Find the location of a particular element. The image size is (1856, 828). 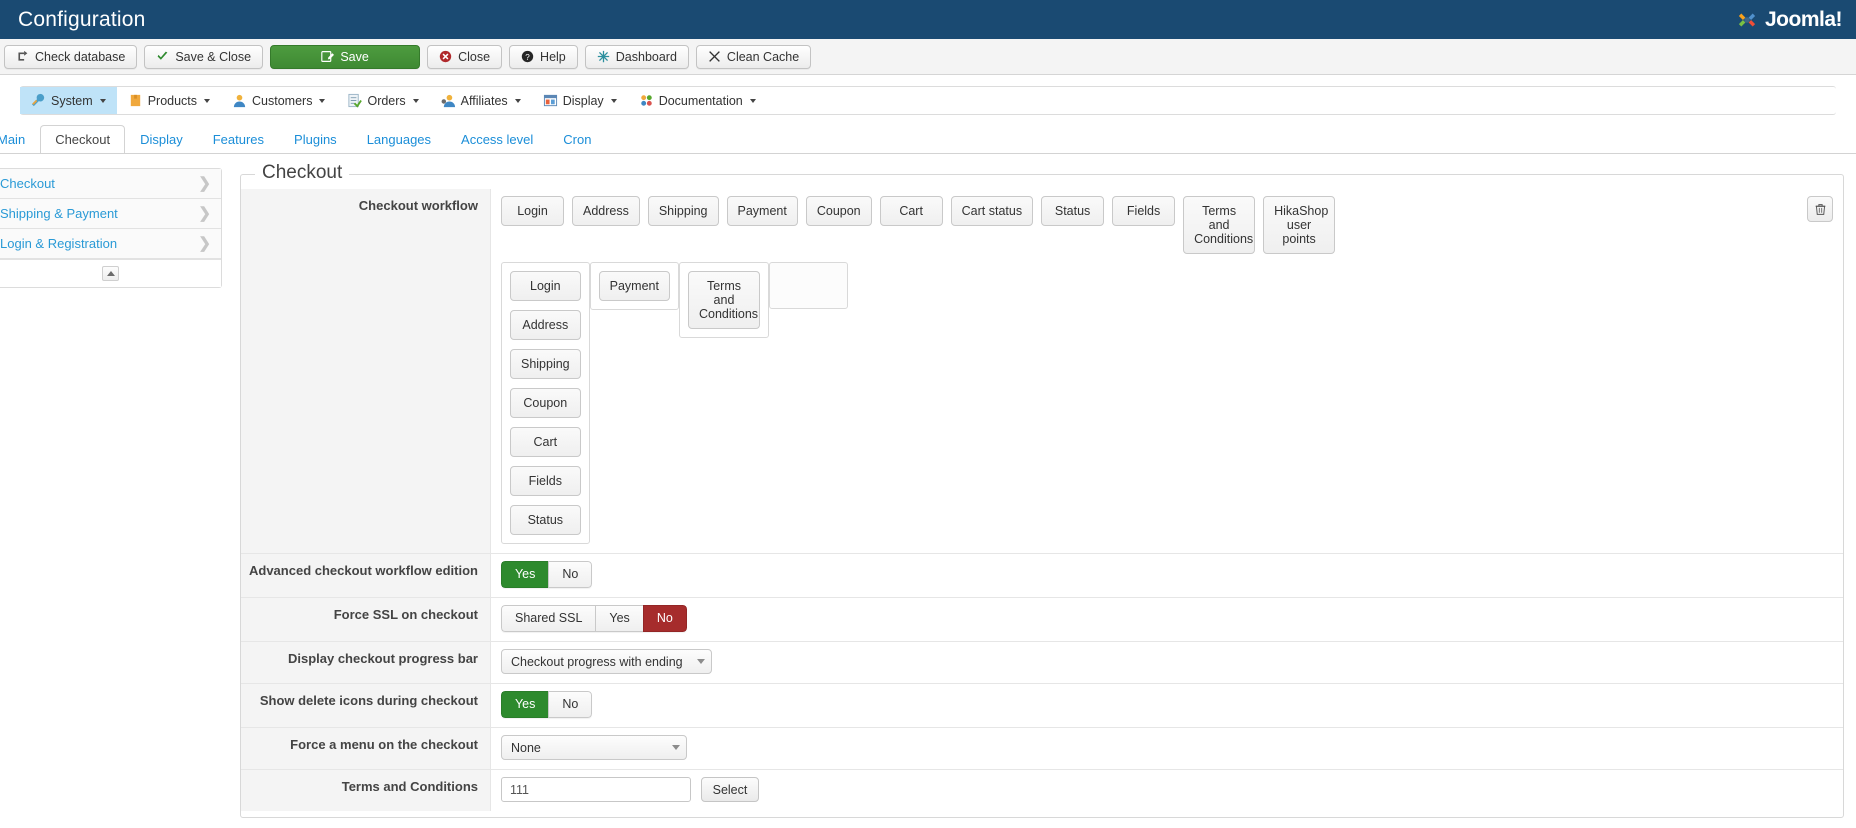

menu-item-customers: Customers is located at coordinates (278, 100).